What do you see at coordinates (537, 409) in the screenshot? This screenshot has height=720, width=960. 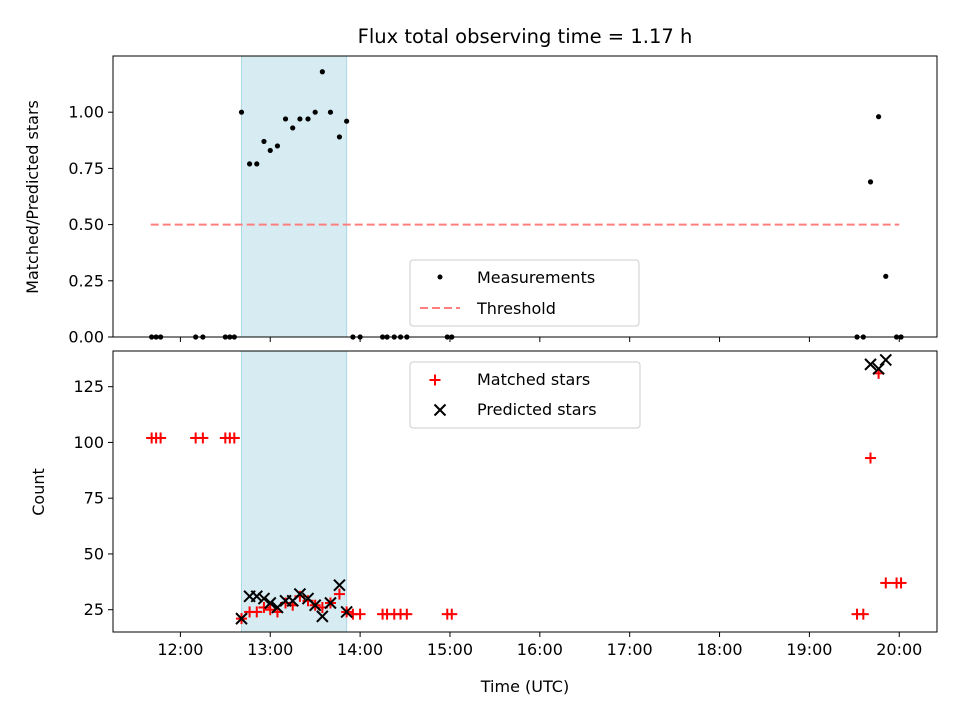 I see `legend-predicted-label: Predicted stars` at bounding box center [537, 409].